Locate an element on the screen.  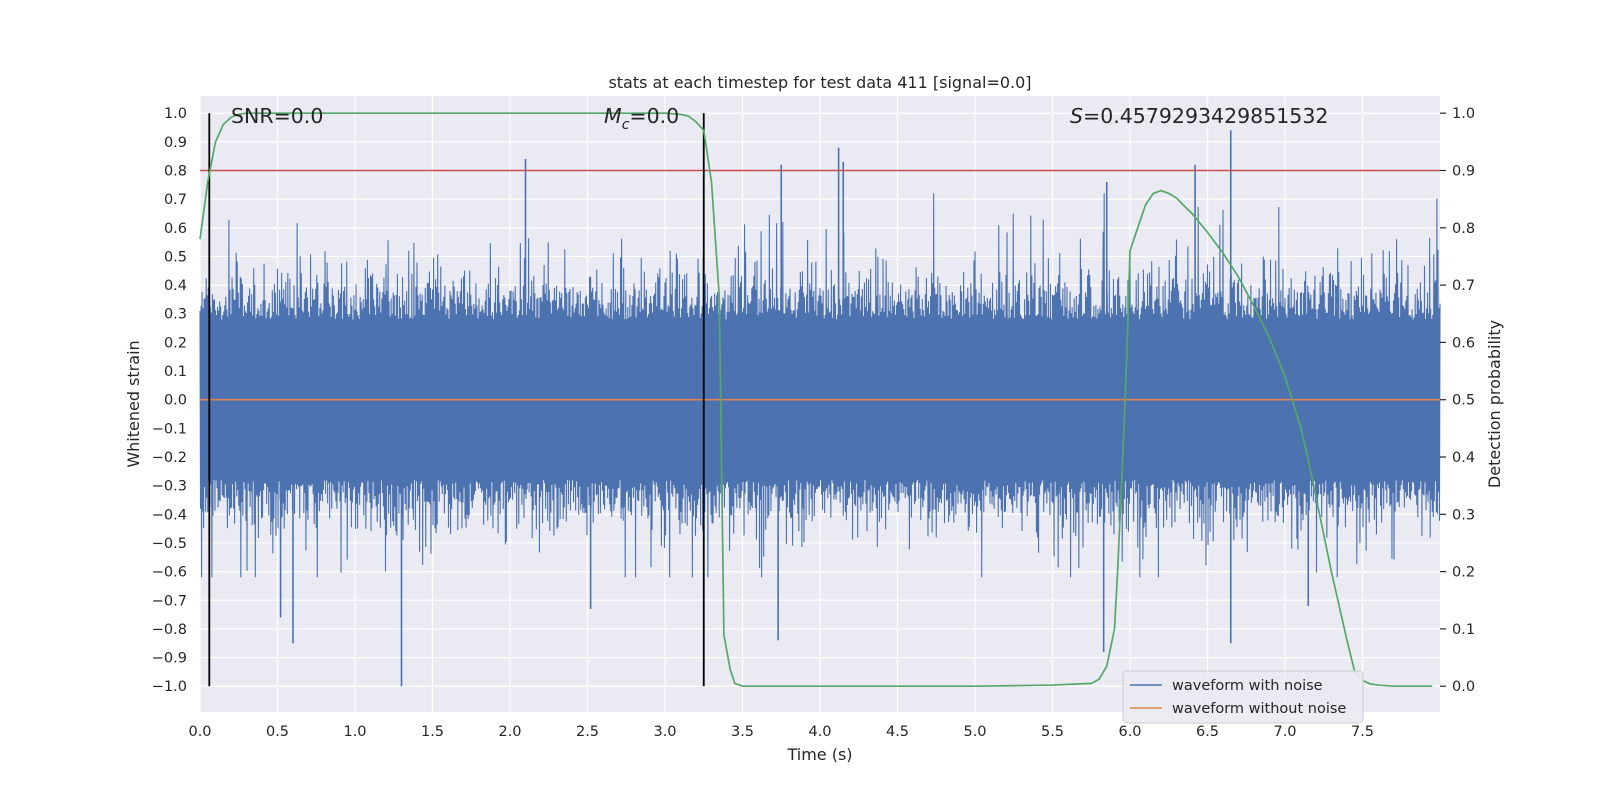
x-axis-label: Time (s) is located at coordinates (819, 754).